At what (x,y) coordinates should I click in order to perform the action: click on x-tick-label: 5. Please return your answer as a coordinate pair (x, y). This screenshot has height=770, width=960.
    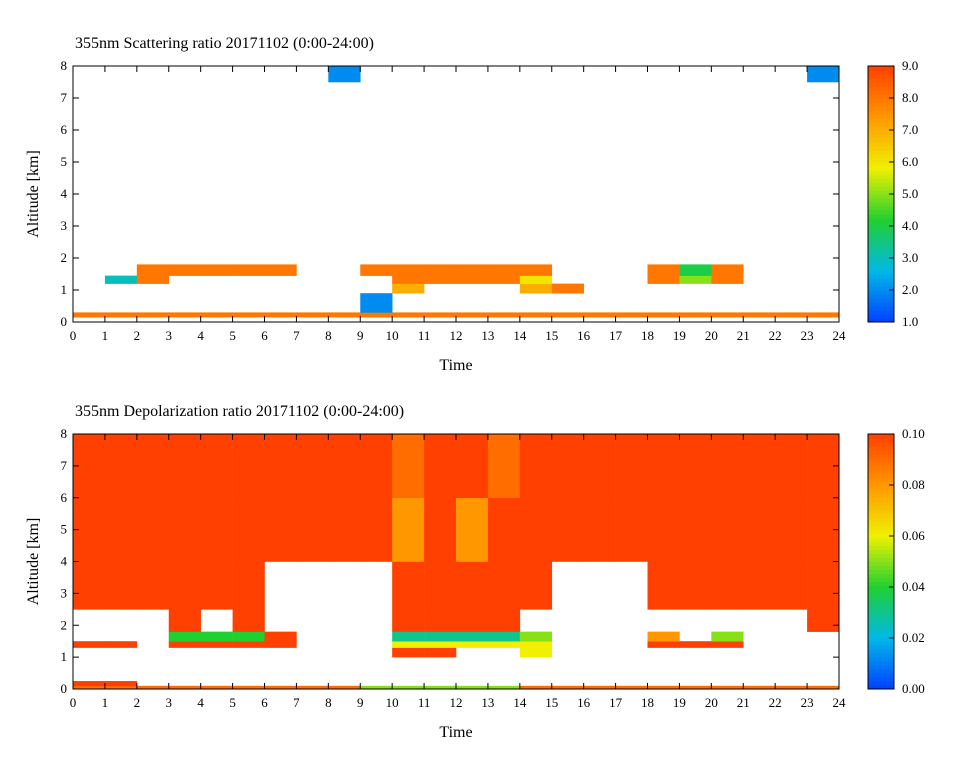
    Looking at the image, I should click on (232, 702).